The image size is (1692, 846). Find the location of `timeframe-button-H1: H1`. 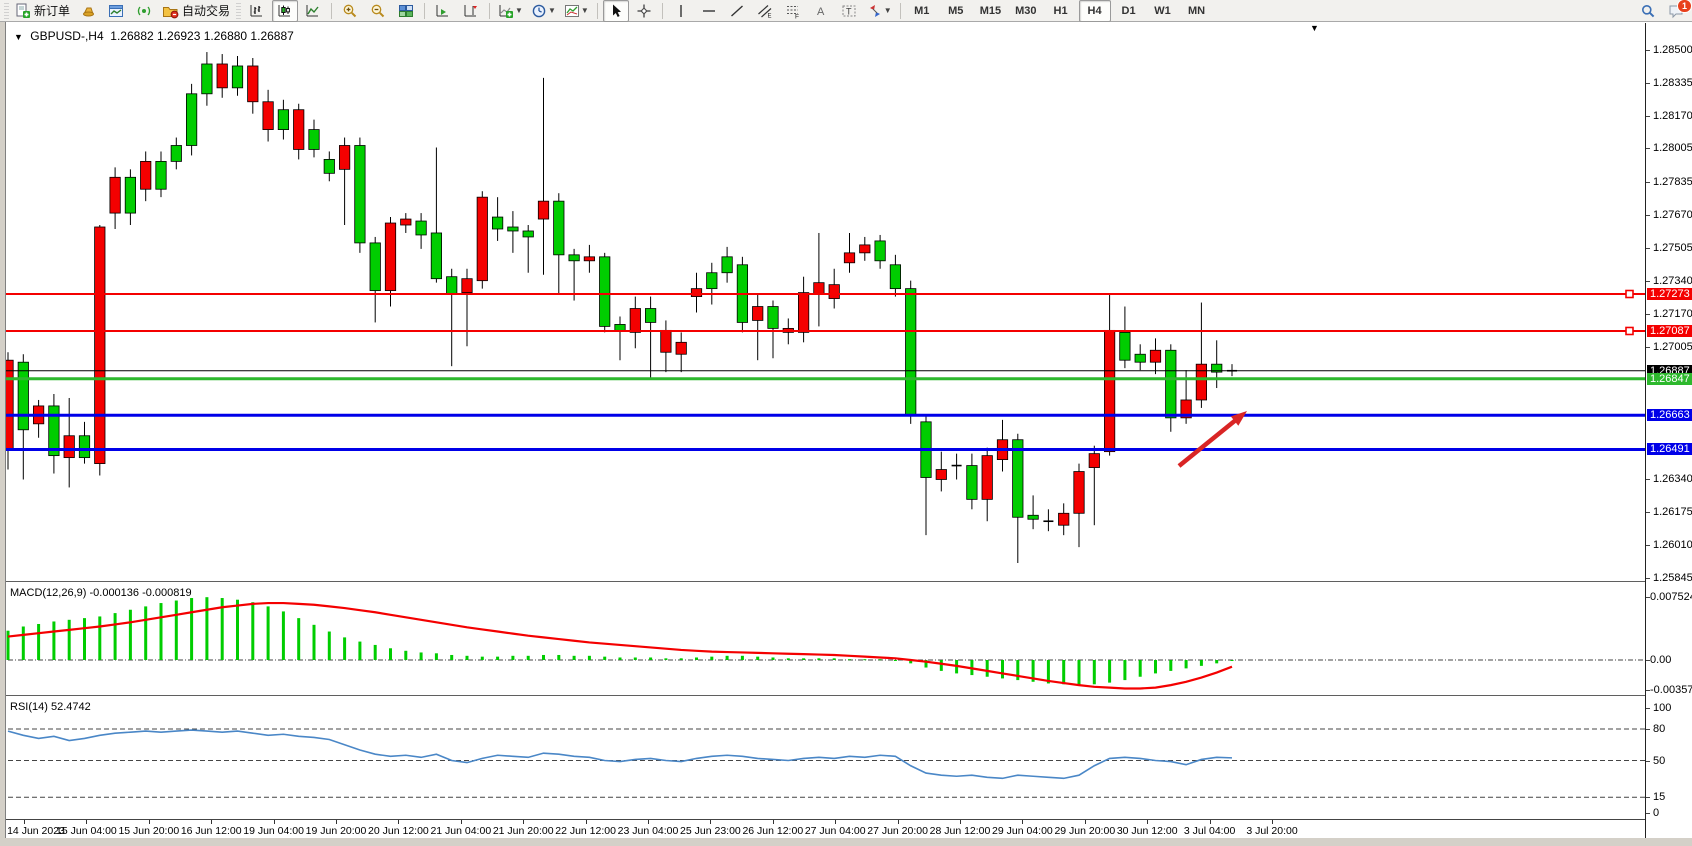

timeframe-button-H1: H1 is located at coordinates (1060, 10).